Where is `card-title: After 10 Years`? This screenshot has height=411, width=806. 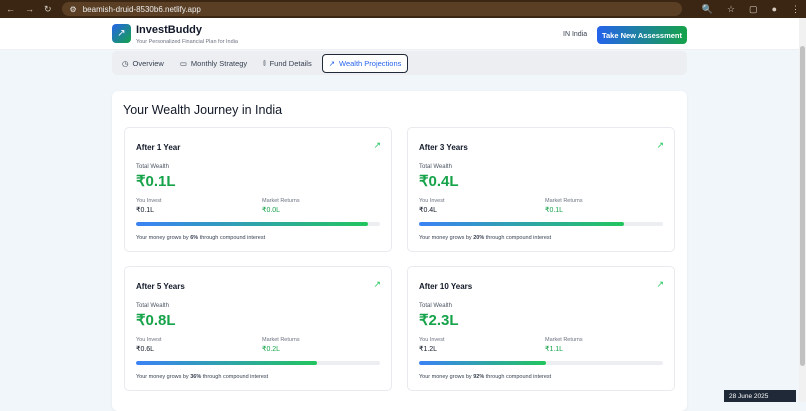 card-title: After 10 Years is located at coordinates (446, 286).